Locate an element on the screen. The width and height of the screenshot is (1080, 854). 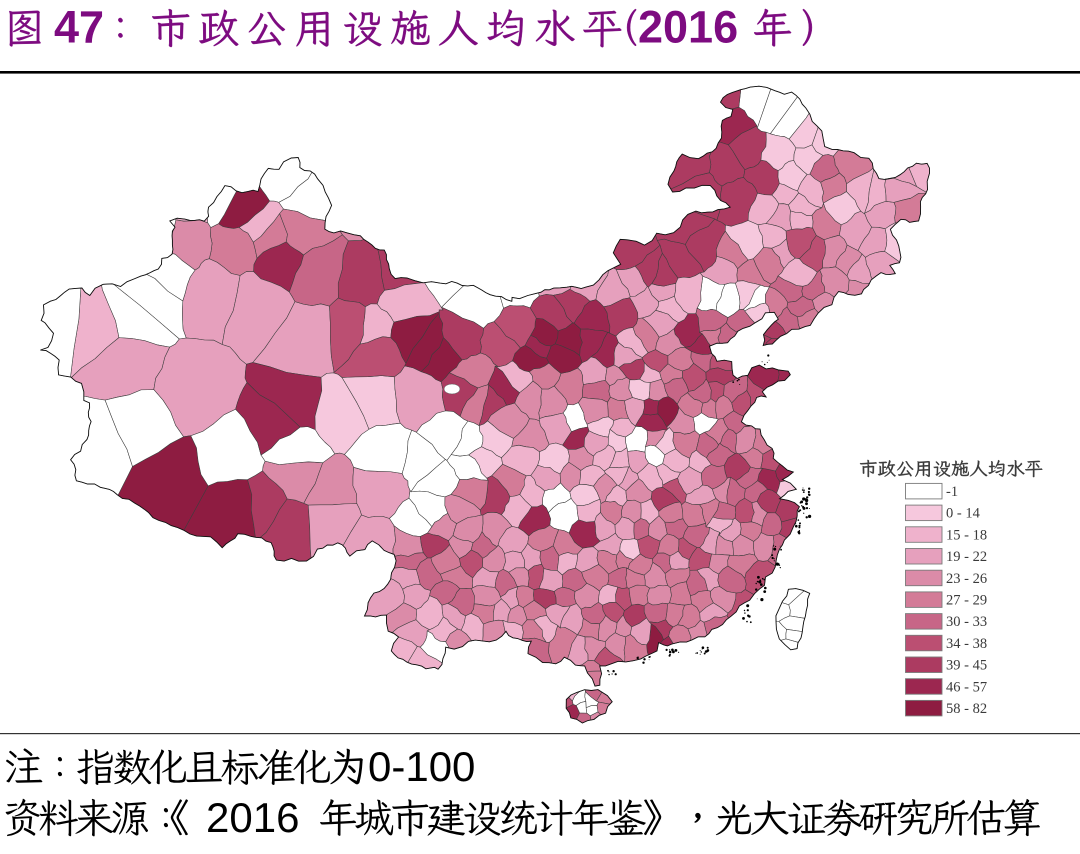
svg-text: 15 - 18 is located at coordinates (966, 535).